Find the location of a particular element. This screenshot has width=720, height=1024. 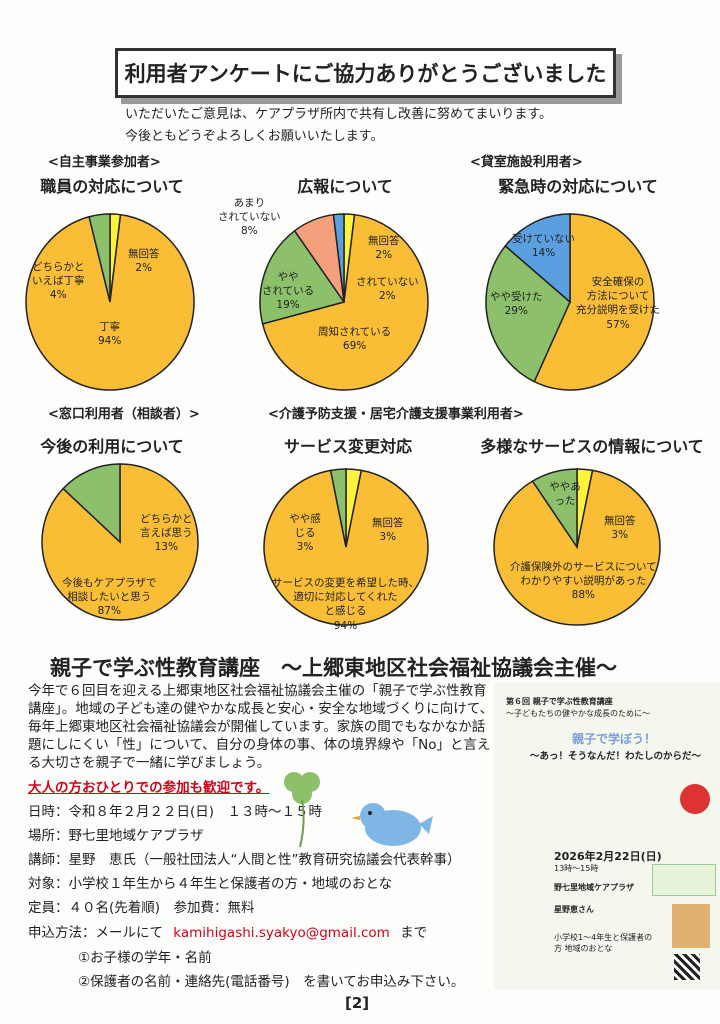

chart-title: サービス変更対応 is located at coordinates (347, 446).